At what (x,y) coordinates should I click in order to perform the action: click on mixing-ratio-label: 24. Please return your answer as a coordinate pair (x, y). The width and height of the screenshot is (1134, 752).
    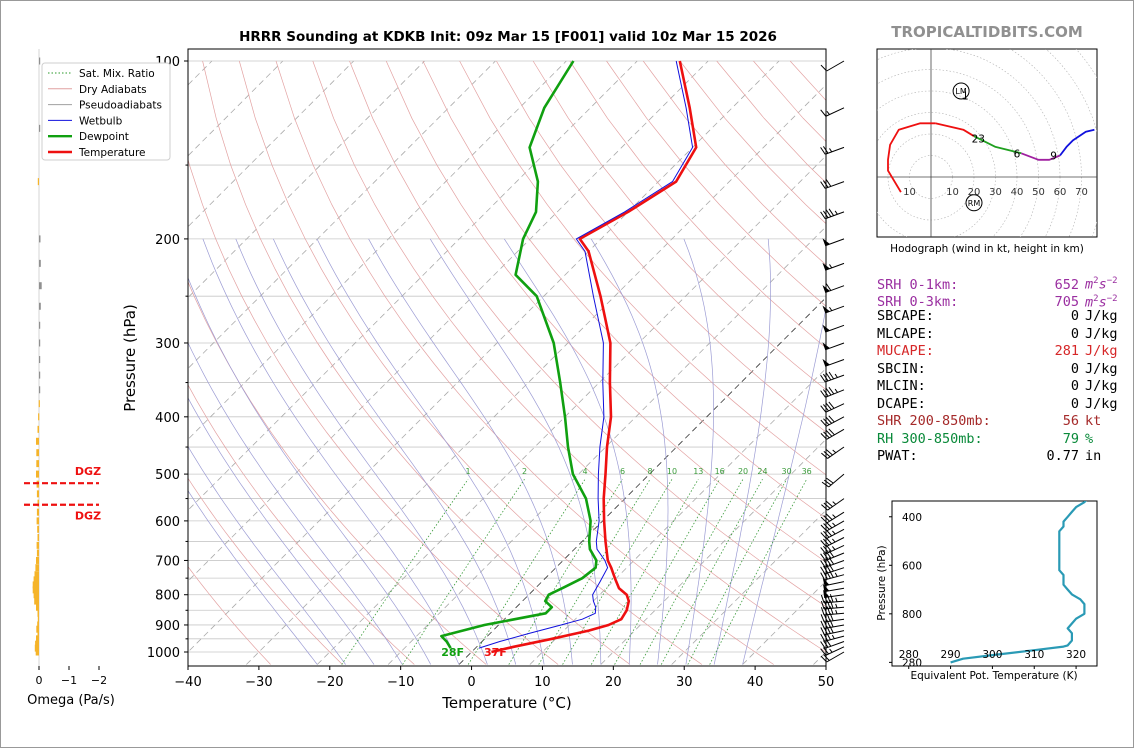
    Looking at the image, I should click on (762, 471).